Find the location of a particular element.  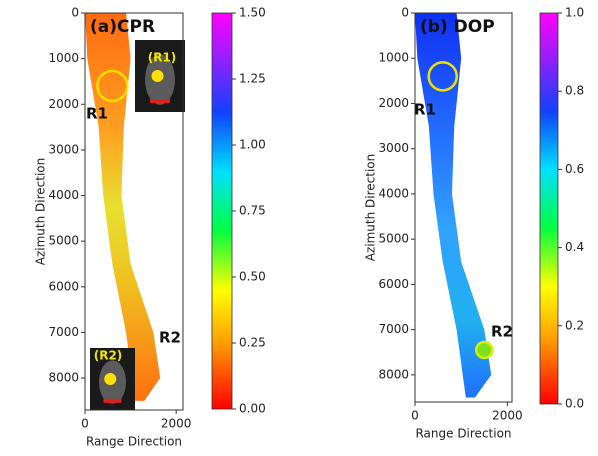

colorbar-tick-label: 0.00 is located at coordinates (252, 409).